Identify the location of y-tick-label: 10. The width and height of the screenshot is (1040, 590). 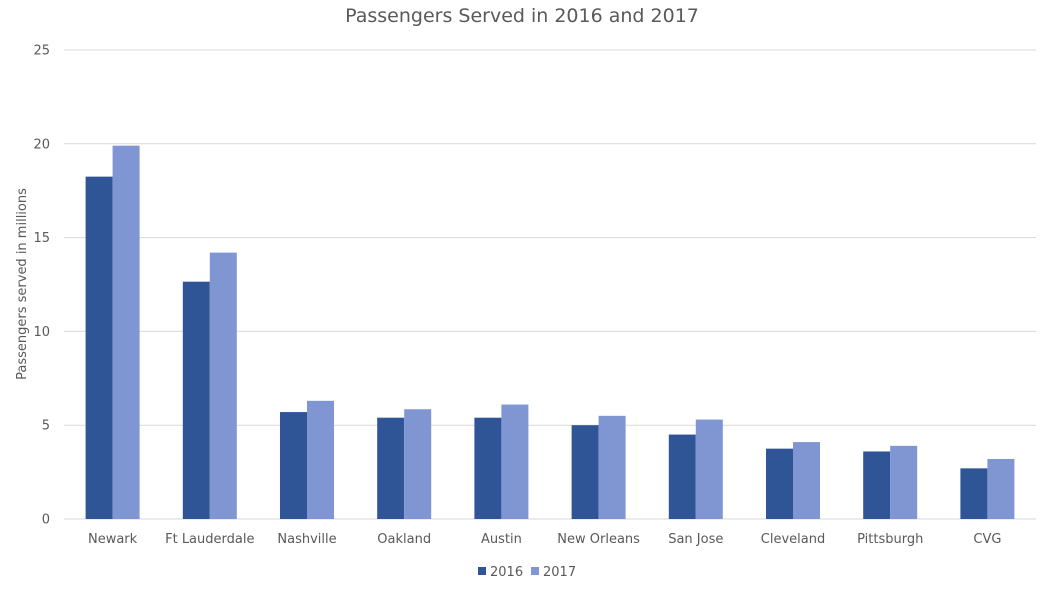
(41, 332).